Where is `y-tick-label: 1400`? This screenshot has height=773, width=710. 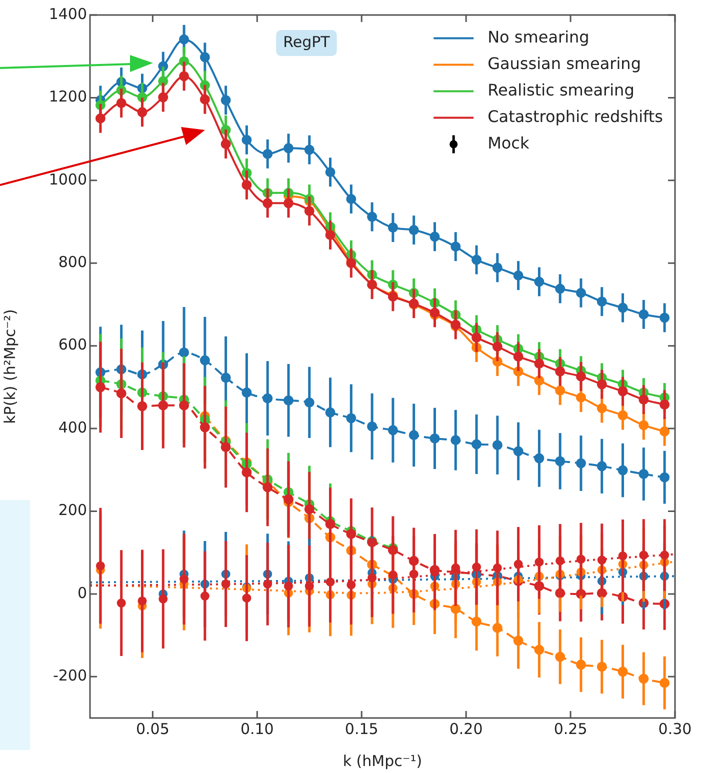
y-tick-label: 1400 is located at coordinates (67, 13).